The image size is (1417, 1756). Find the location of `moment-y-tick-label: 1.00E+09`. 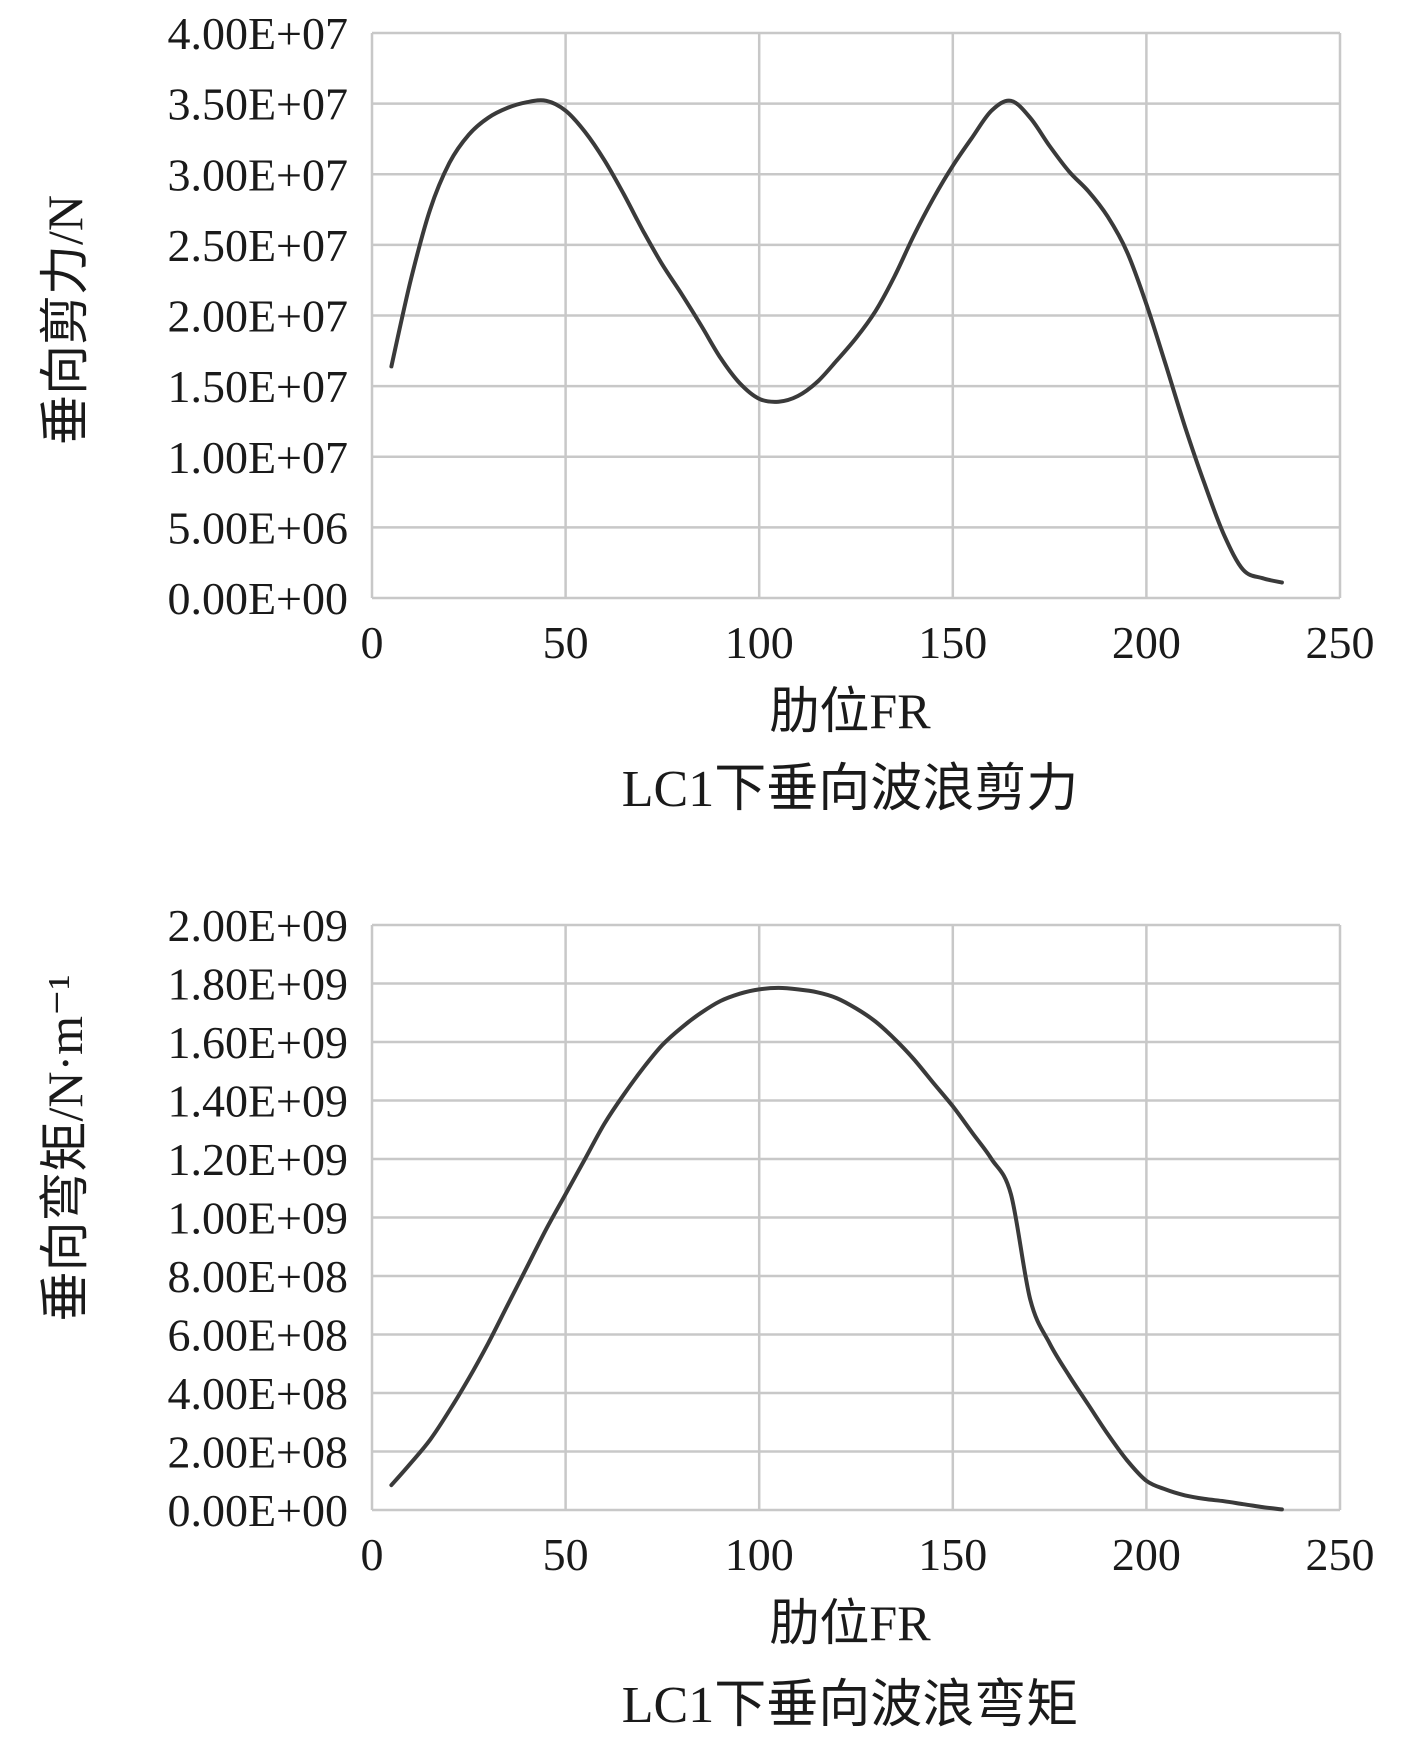

moment-y-tick-label: 1.00E+09 is located at coordinates (257, 1218).